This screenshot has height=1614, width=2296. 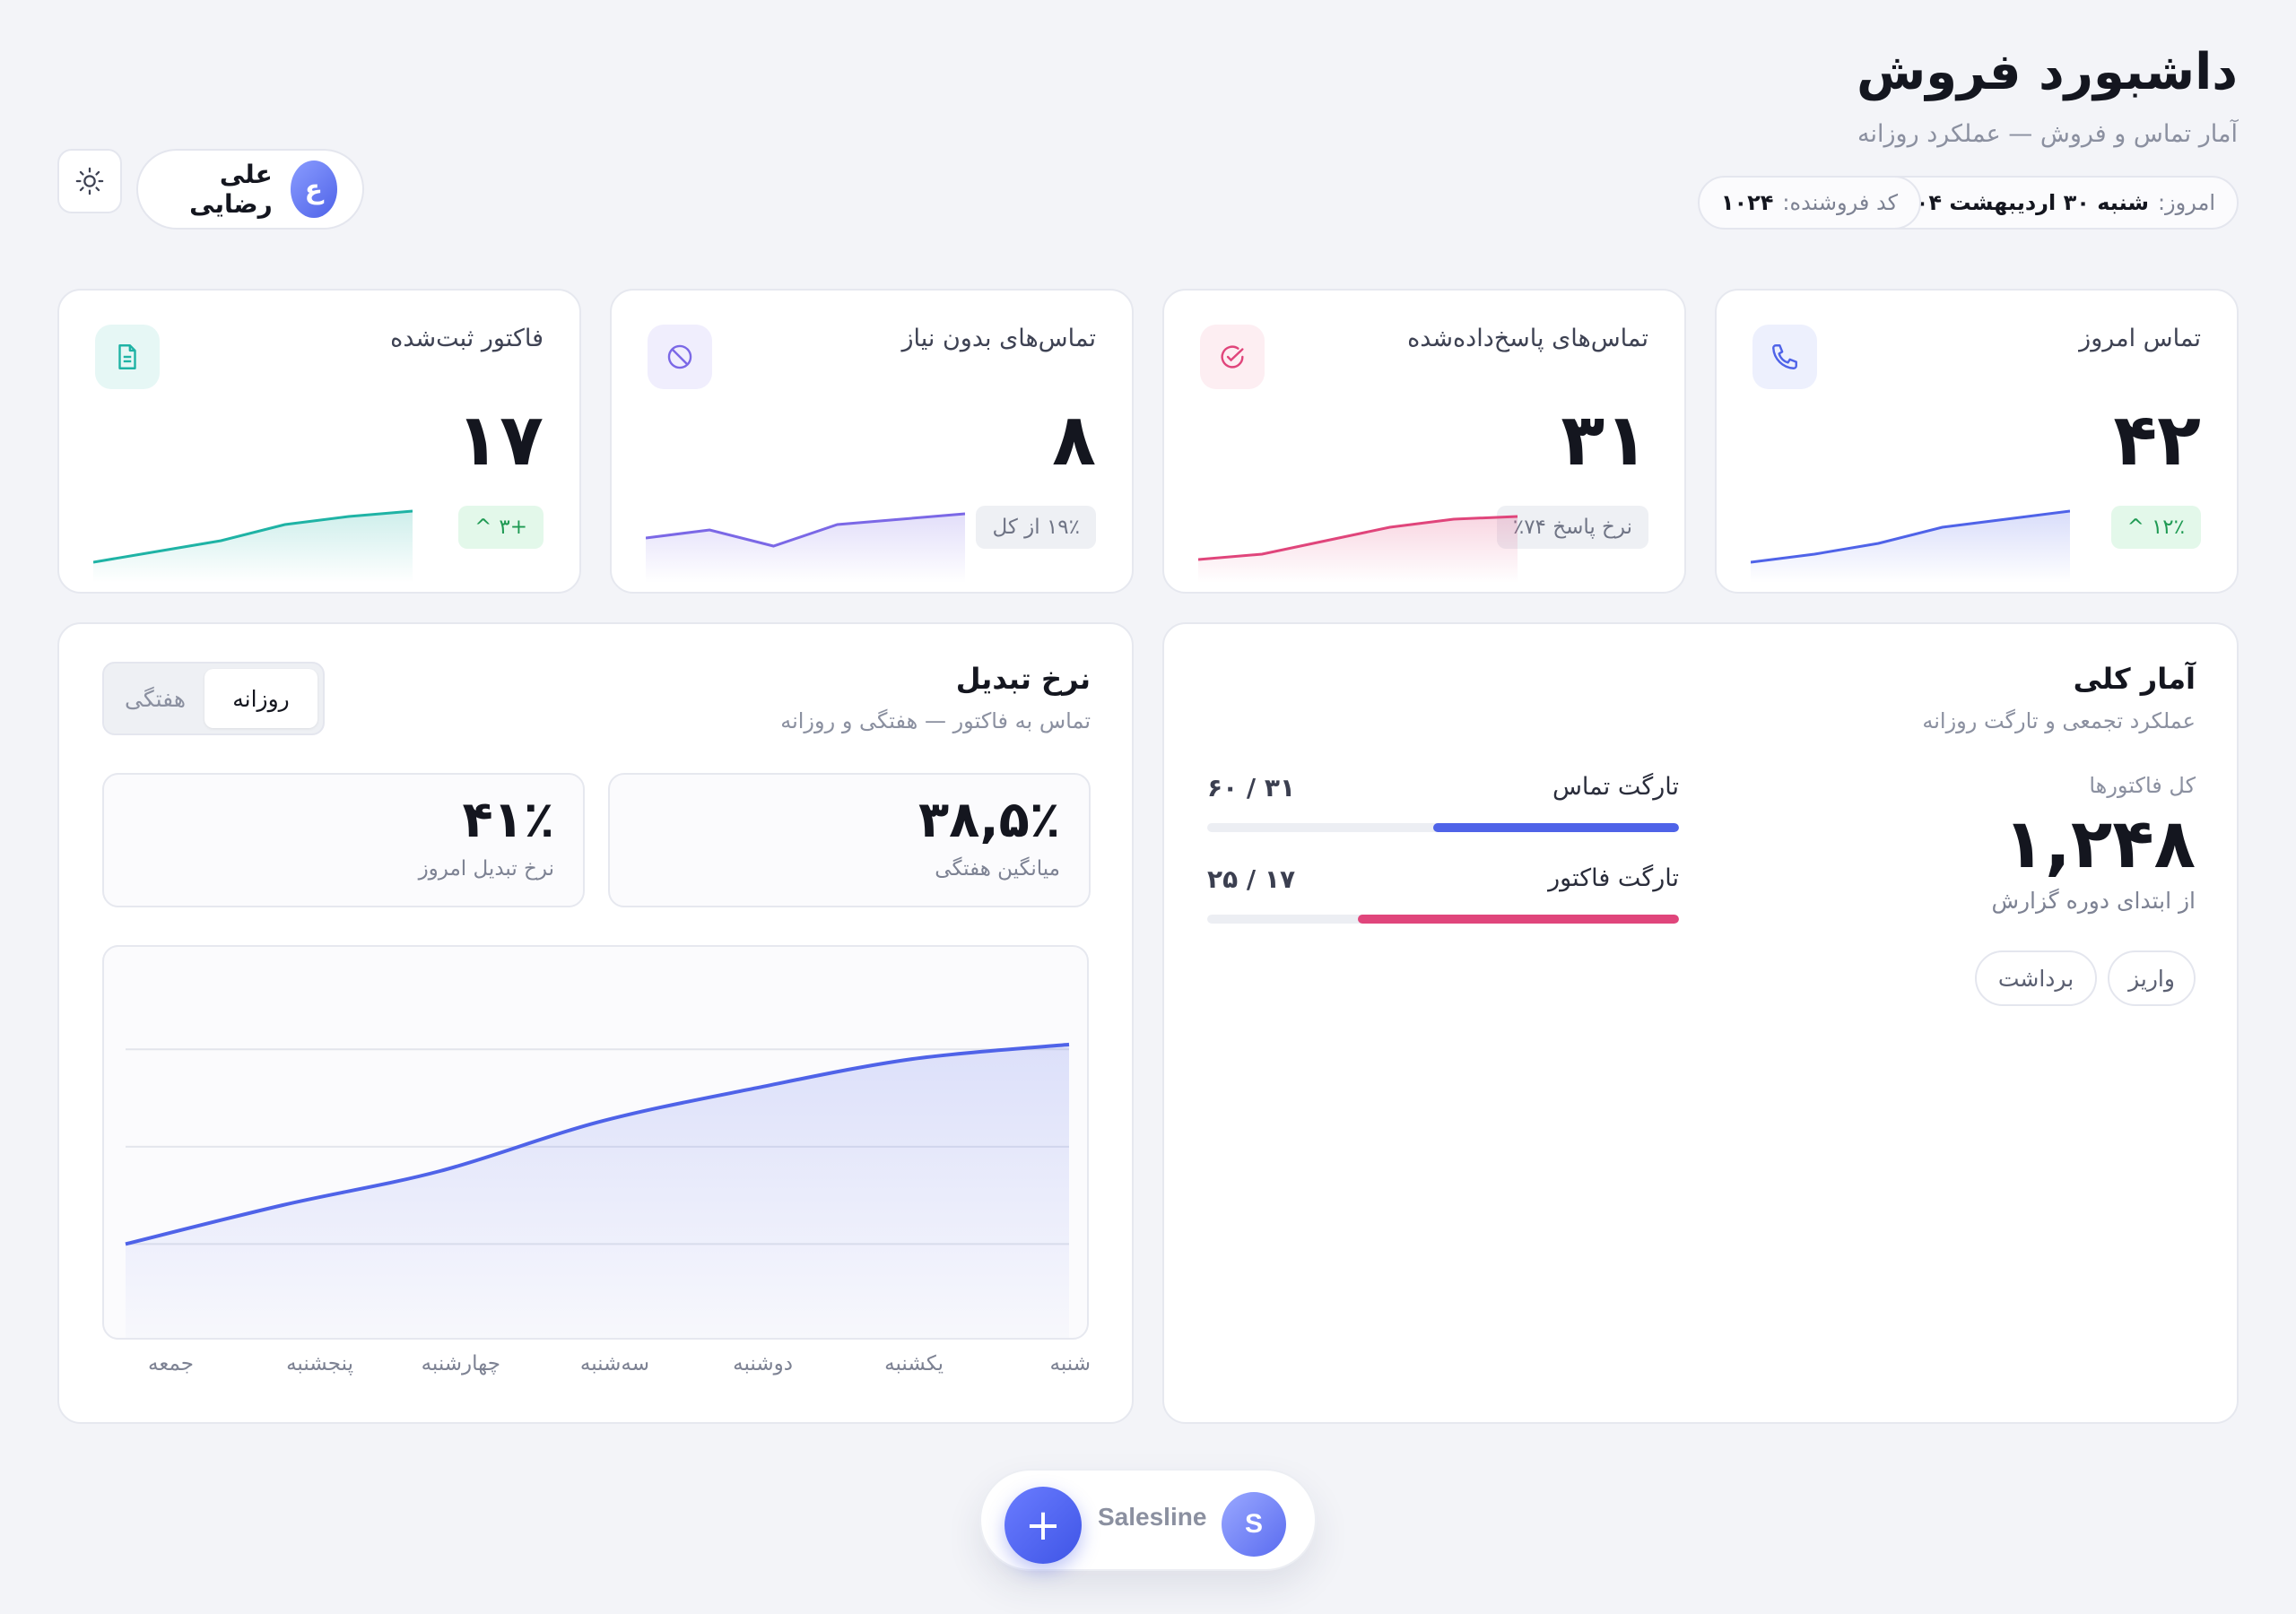 I want to click on bottom-dock: + Salesline S, so click(x=1148, y=1520).